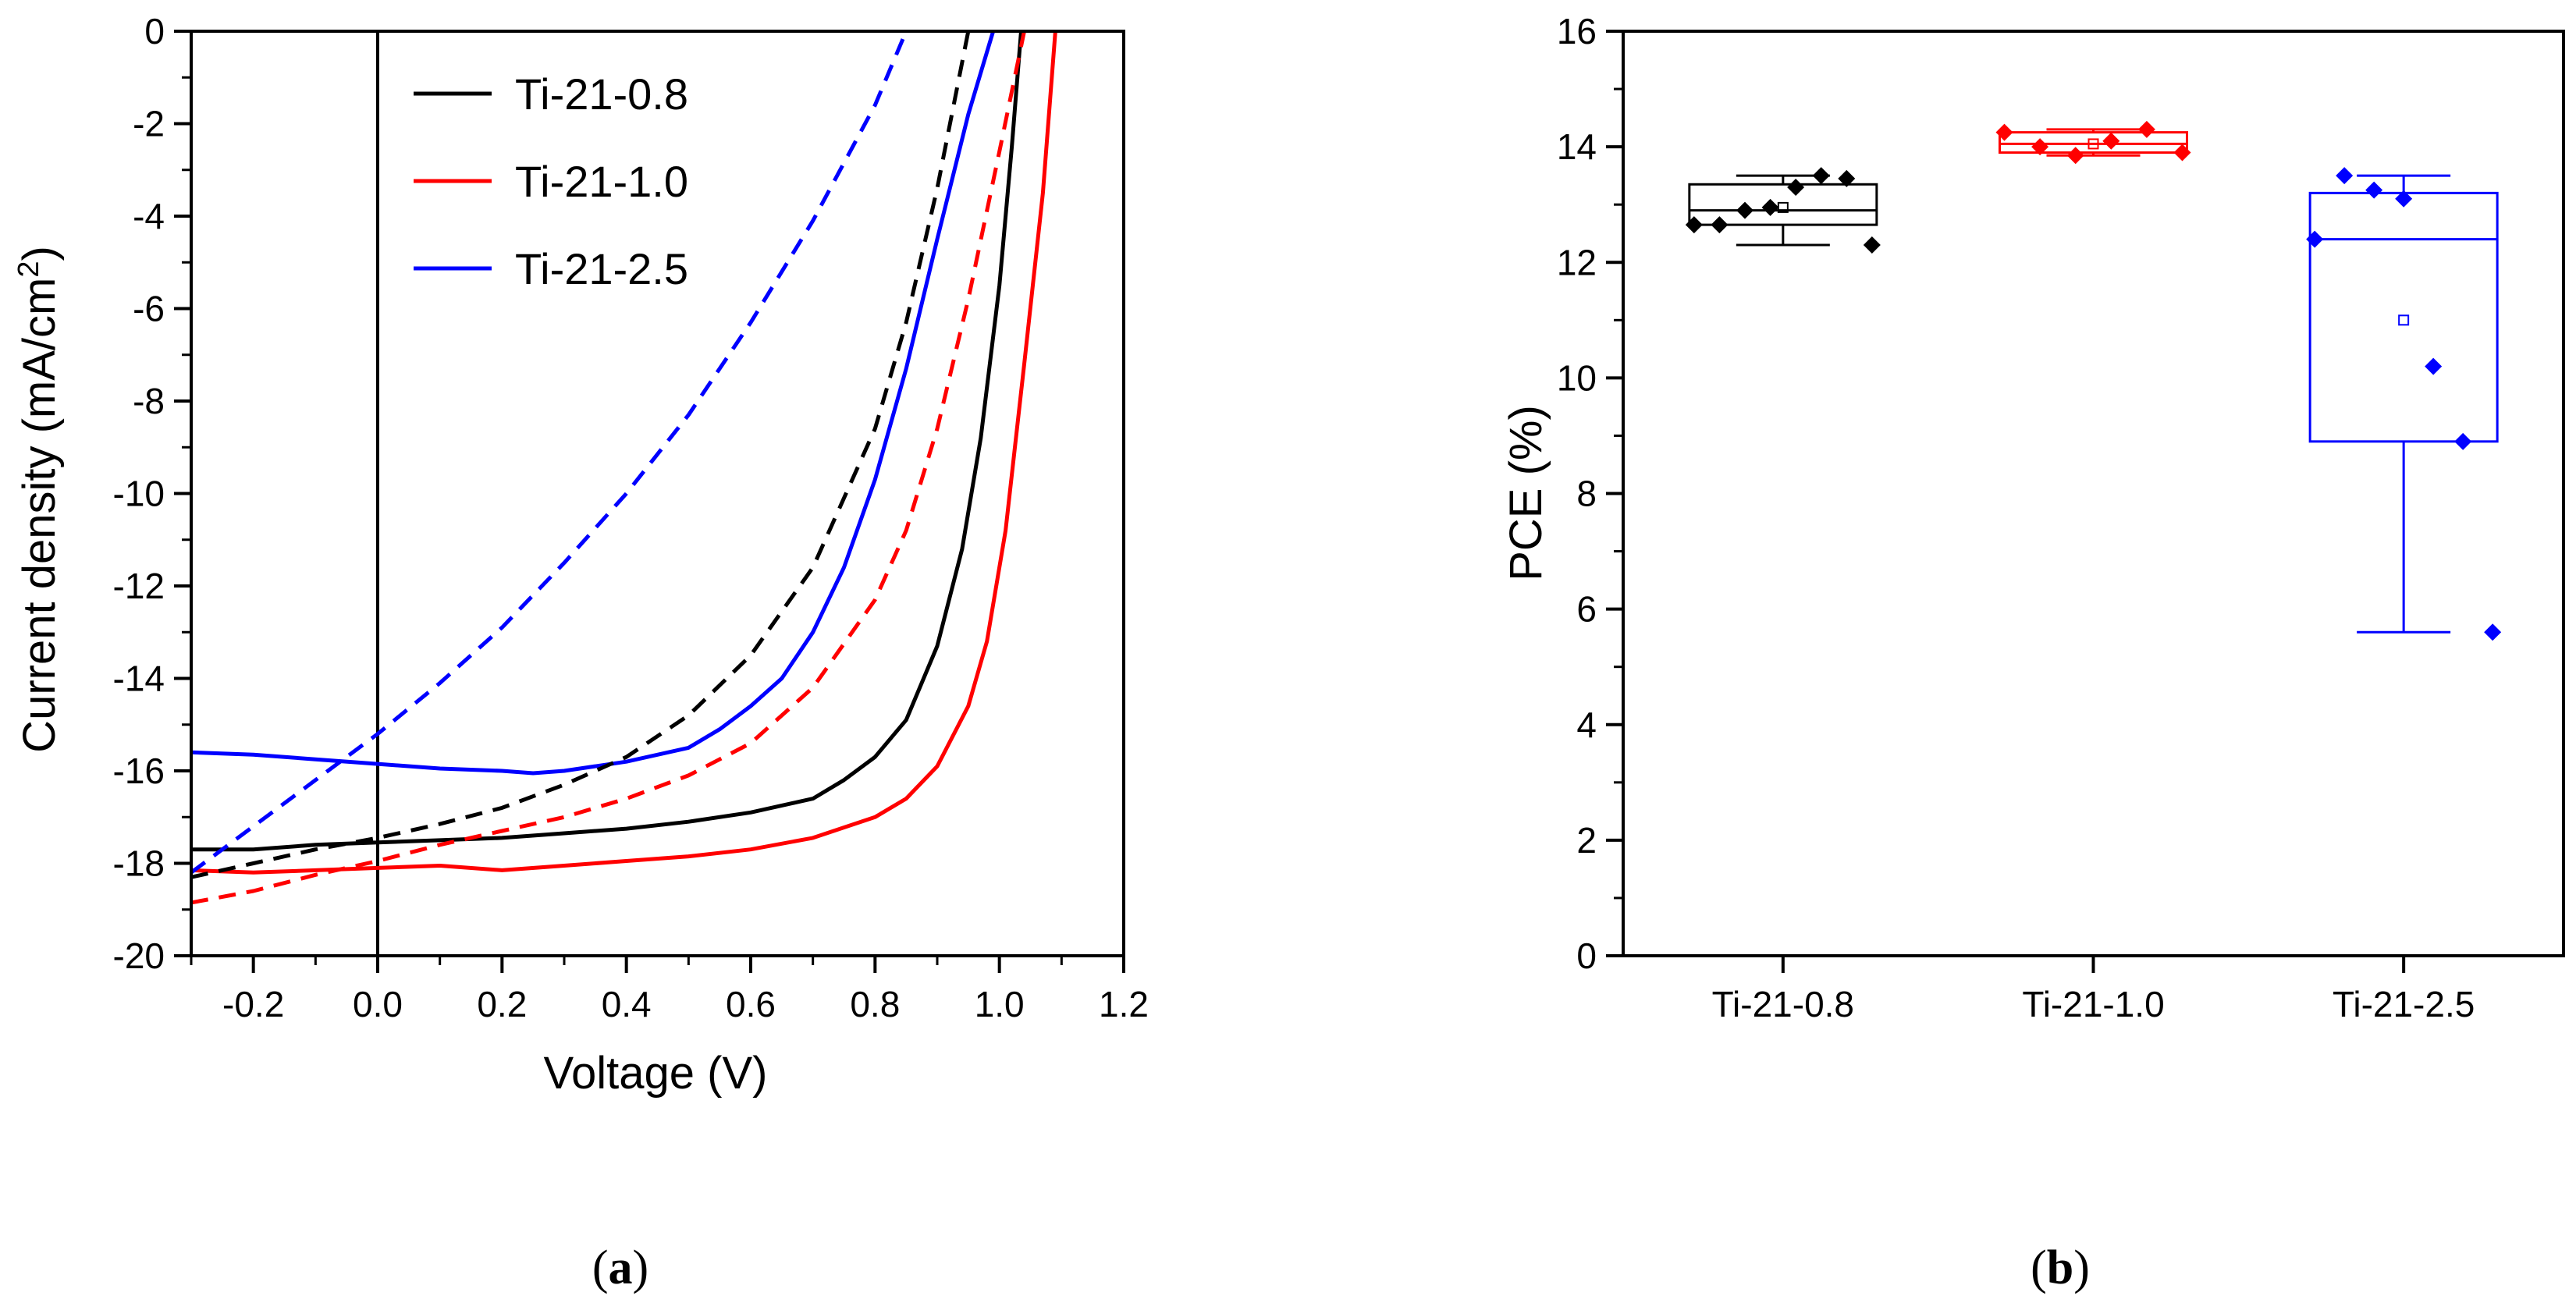  Describe the element at coordinates (502, 1004) in the screenshot. I see `jv-x-tick-label: 0.2` at that location.